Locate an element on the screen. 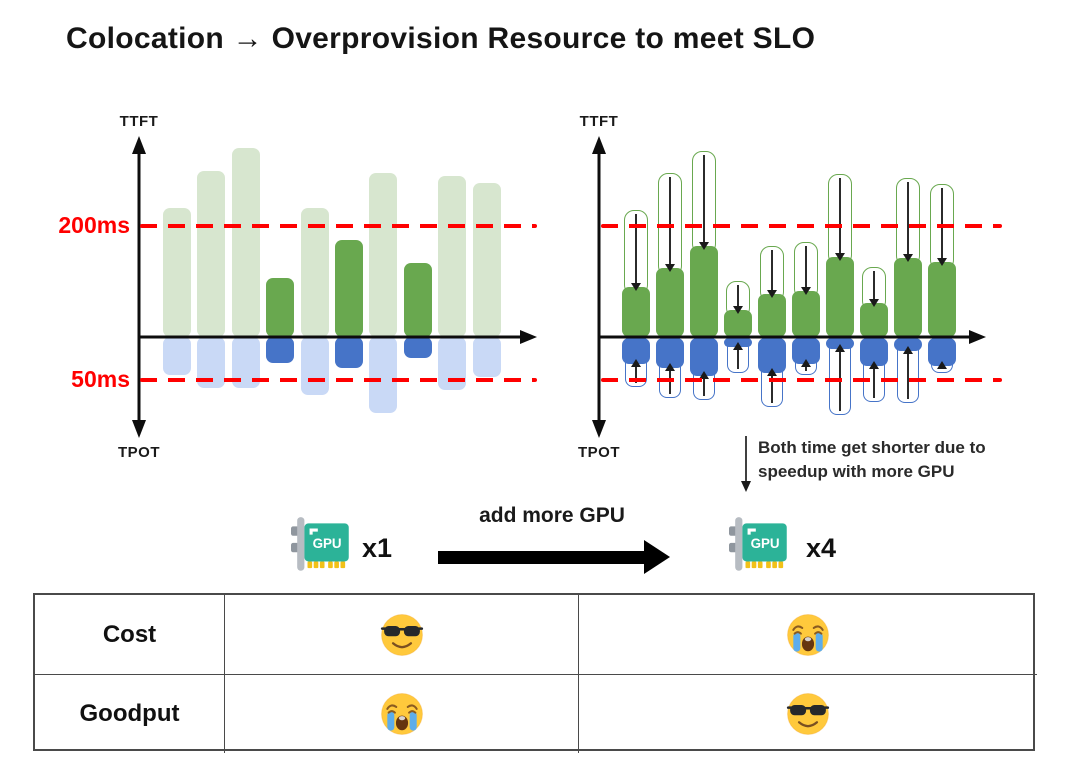 The height and width of the screenshot is (776, 1080). add-more-gpu-label: add more GPU is located at coordinates (552, 515).